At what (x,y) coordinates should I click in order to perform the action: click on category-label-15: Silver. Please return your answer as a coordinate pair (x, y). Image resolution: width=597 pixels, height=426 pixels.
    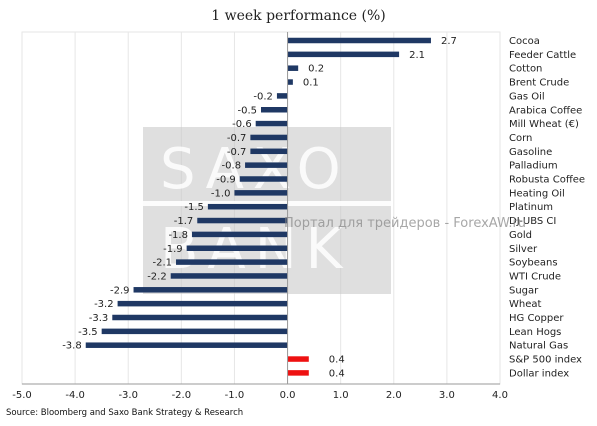
    Looking at the image, I should click on (523, 249).